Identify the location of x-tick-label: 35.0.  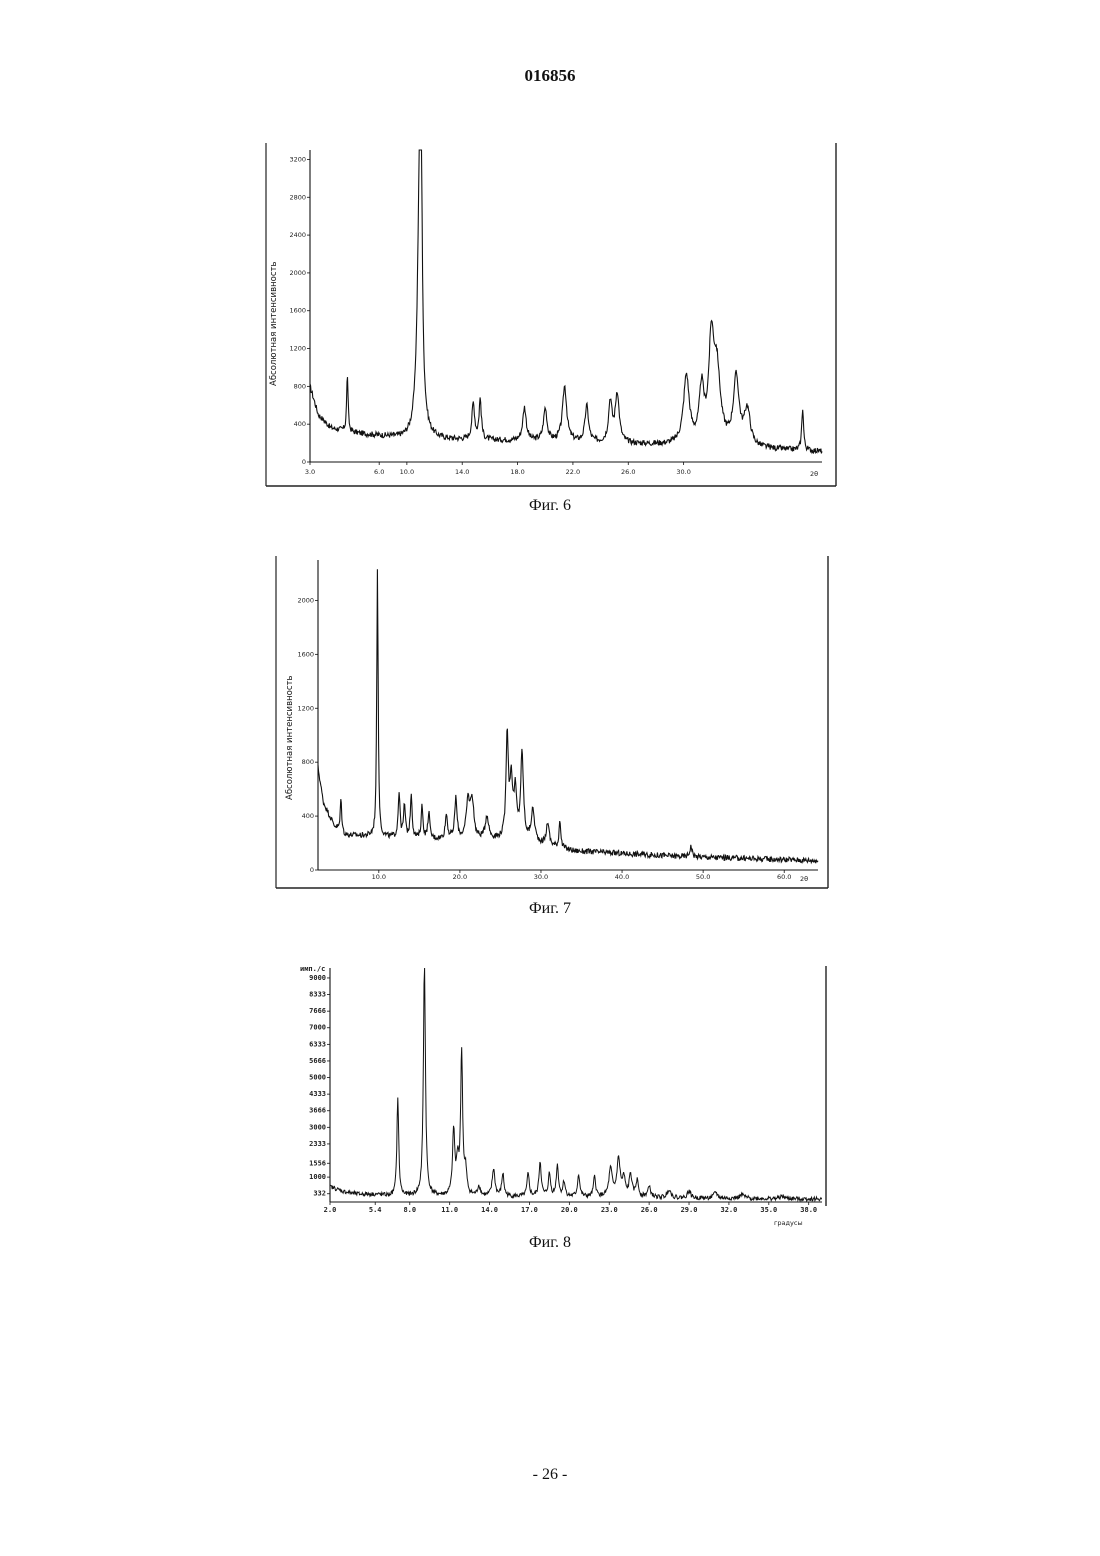
(768, 1210).